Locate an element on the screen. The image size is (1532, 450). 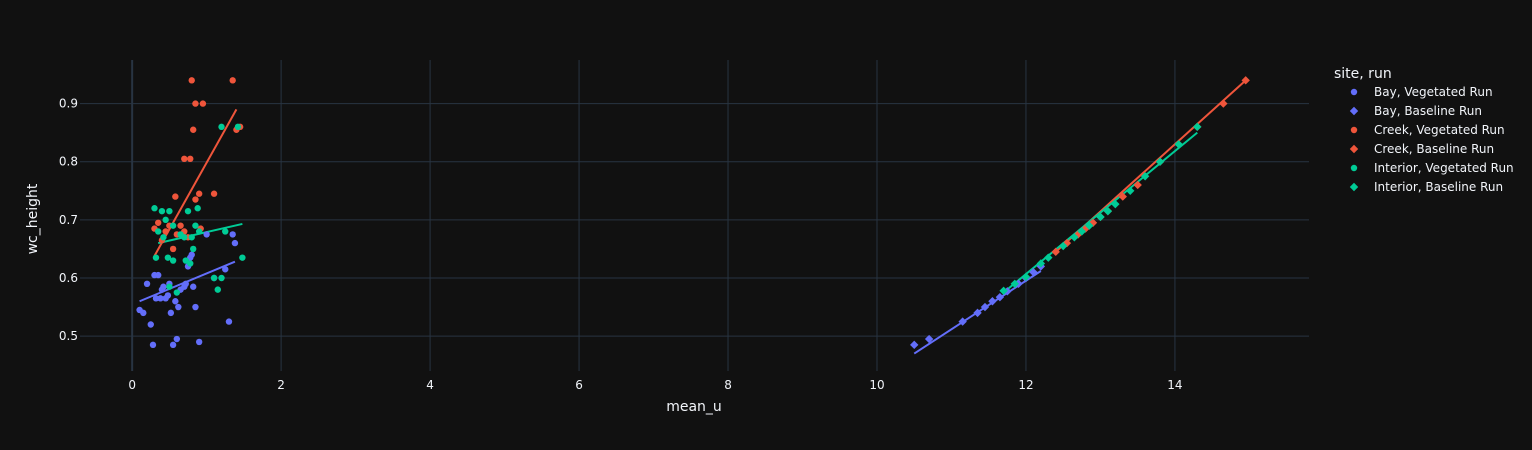
y-tick-label: 0.6 is located at coordinates (68, 278).